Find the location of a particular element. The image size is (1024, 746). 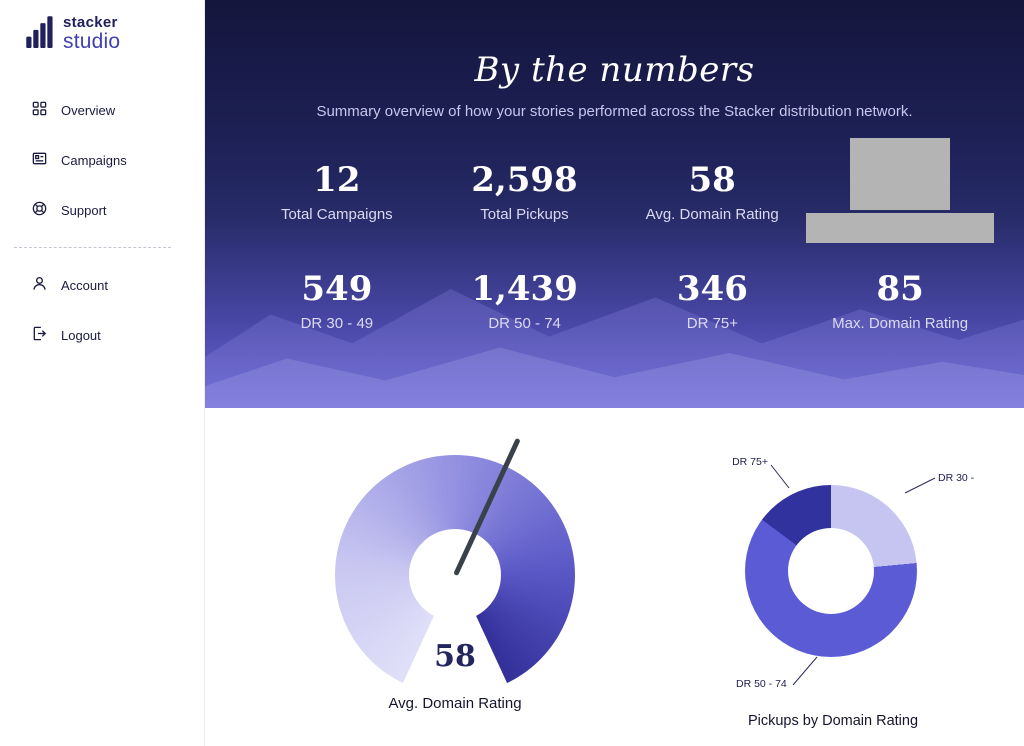

stat-avg-domain-rating: 58 Avg. Domain Rating is located at coordinates (712, 201).